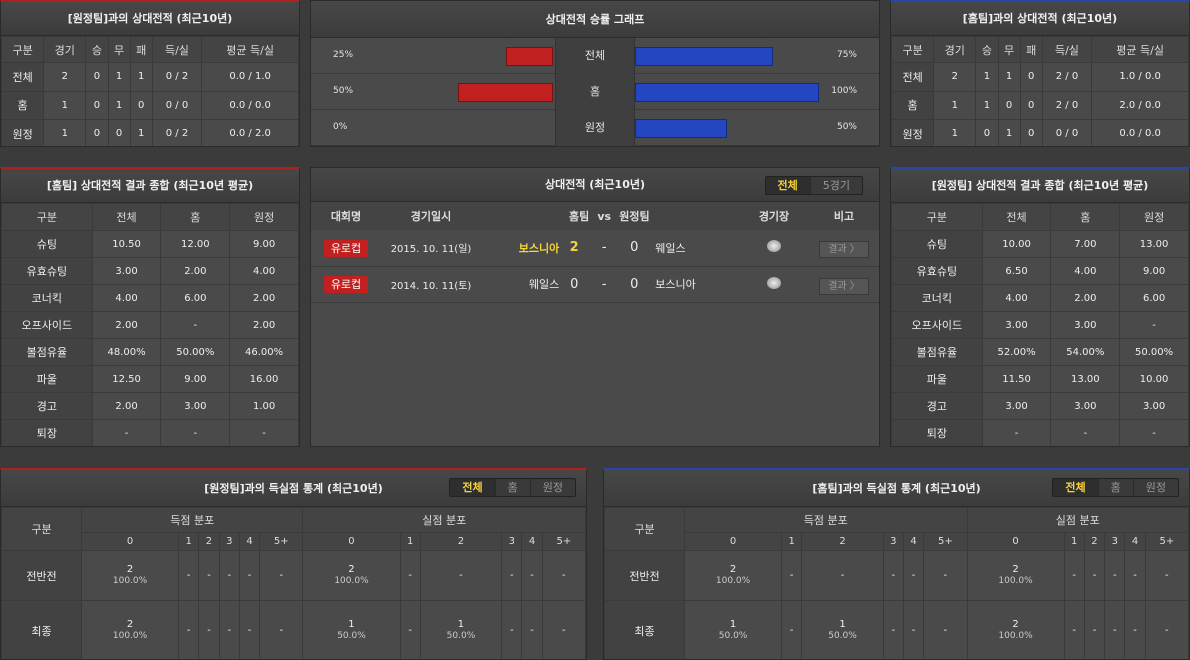 The height and width of the screenshot is (660, 1190). I want to click on column-header: 구분, so click(47, 217).